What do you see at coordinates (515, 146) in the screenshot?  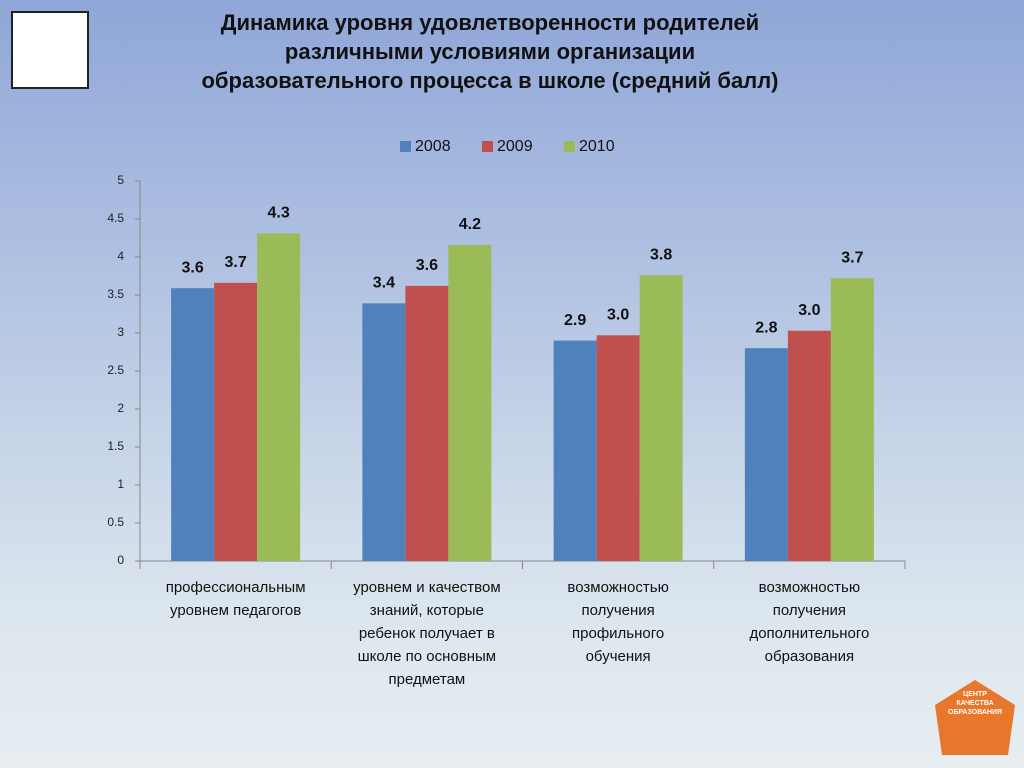 I see `legend-label: 2009` at bounding box center [515, 146].